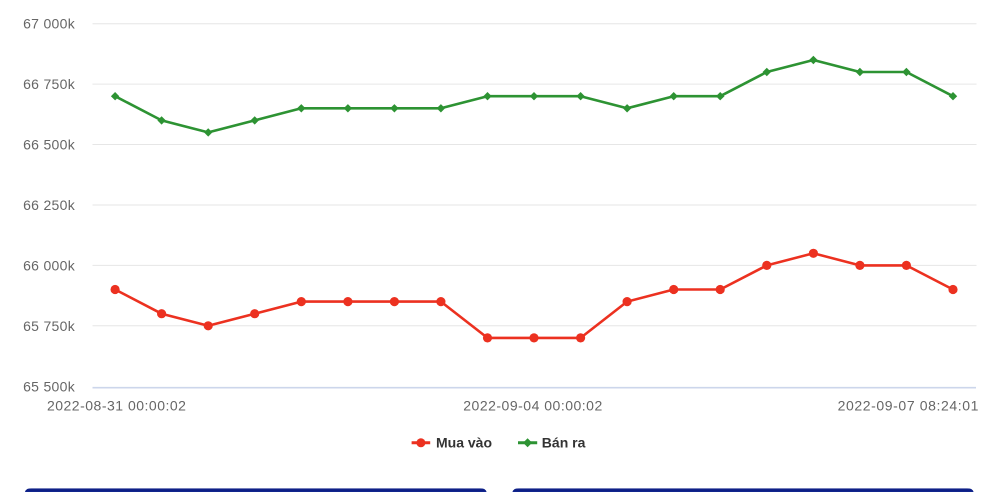 The width and height of the screenshot is (1000, 492). What do you see at coordinates (49, 144) in the screenshot?
I see `svg-text: 66 500k` at bounding box center [49, 144].